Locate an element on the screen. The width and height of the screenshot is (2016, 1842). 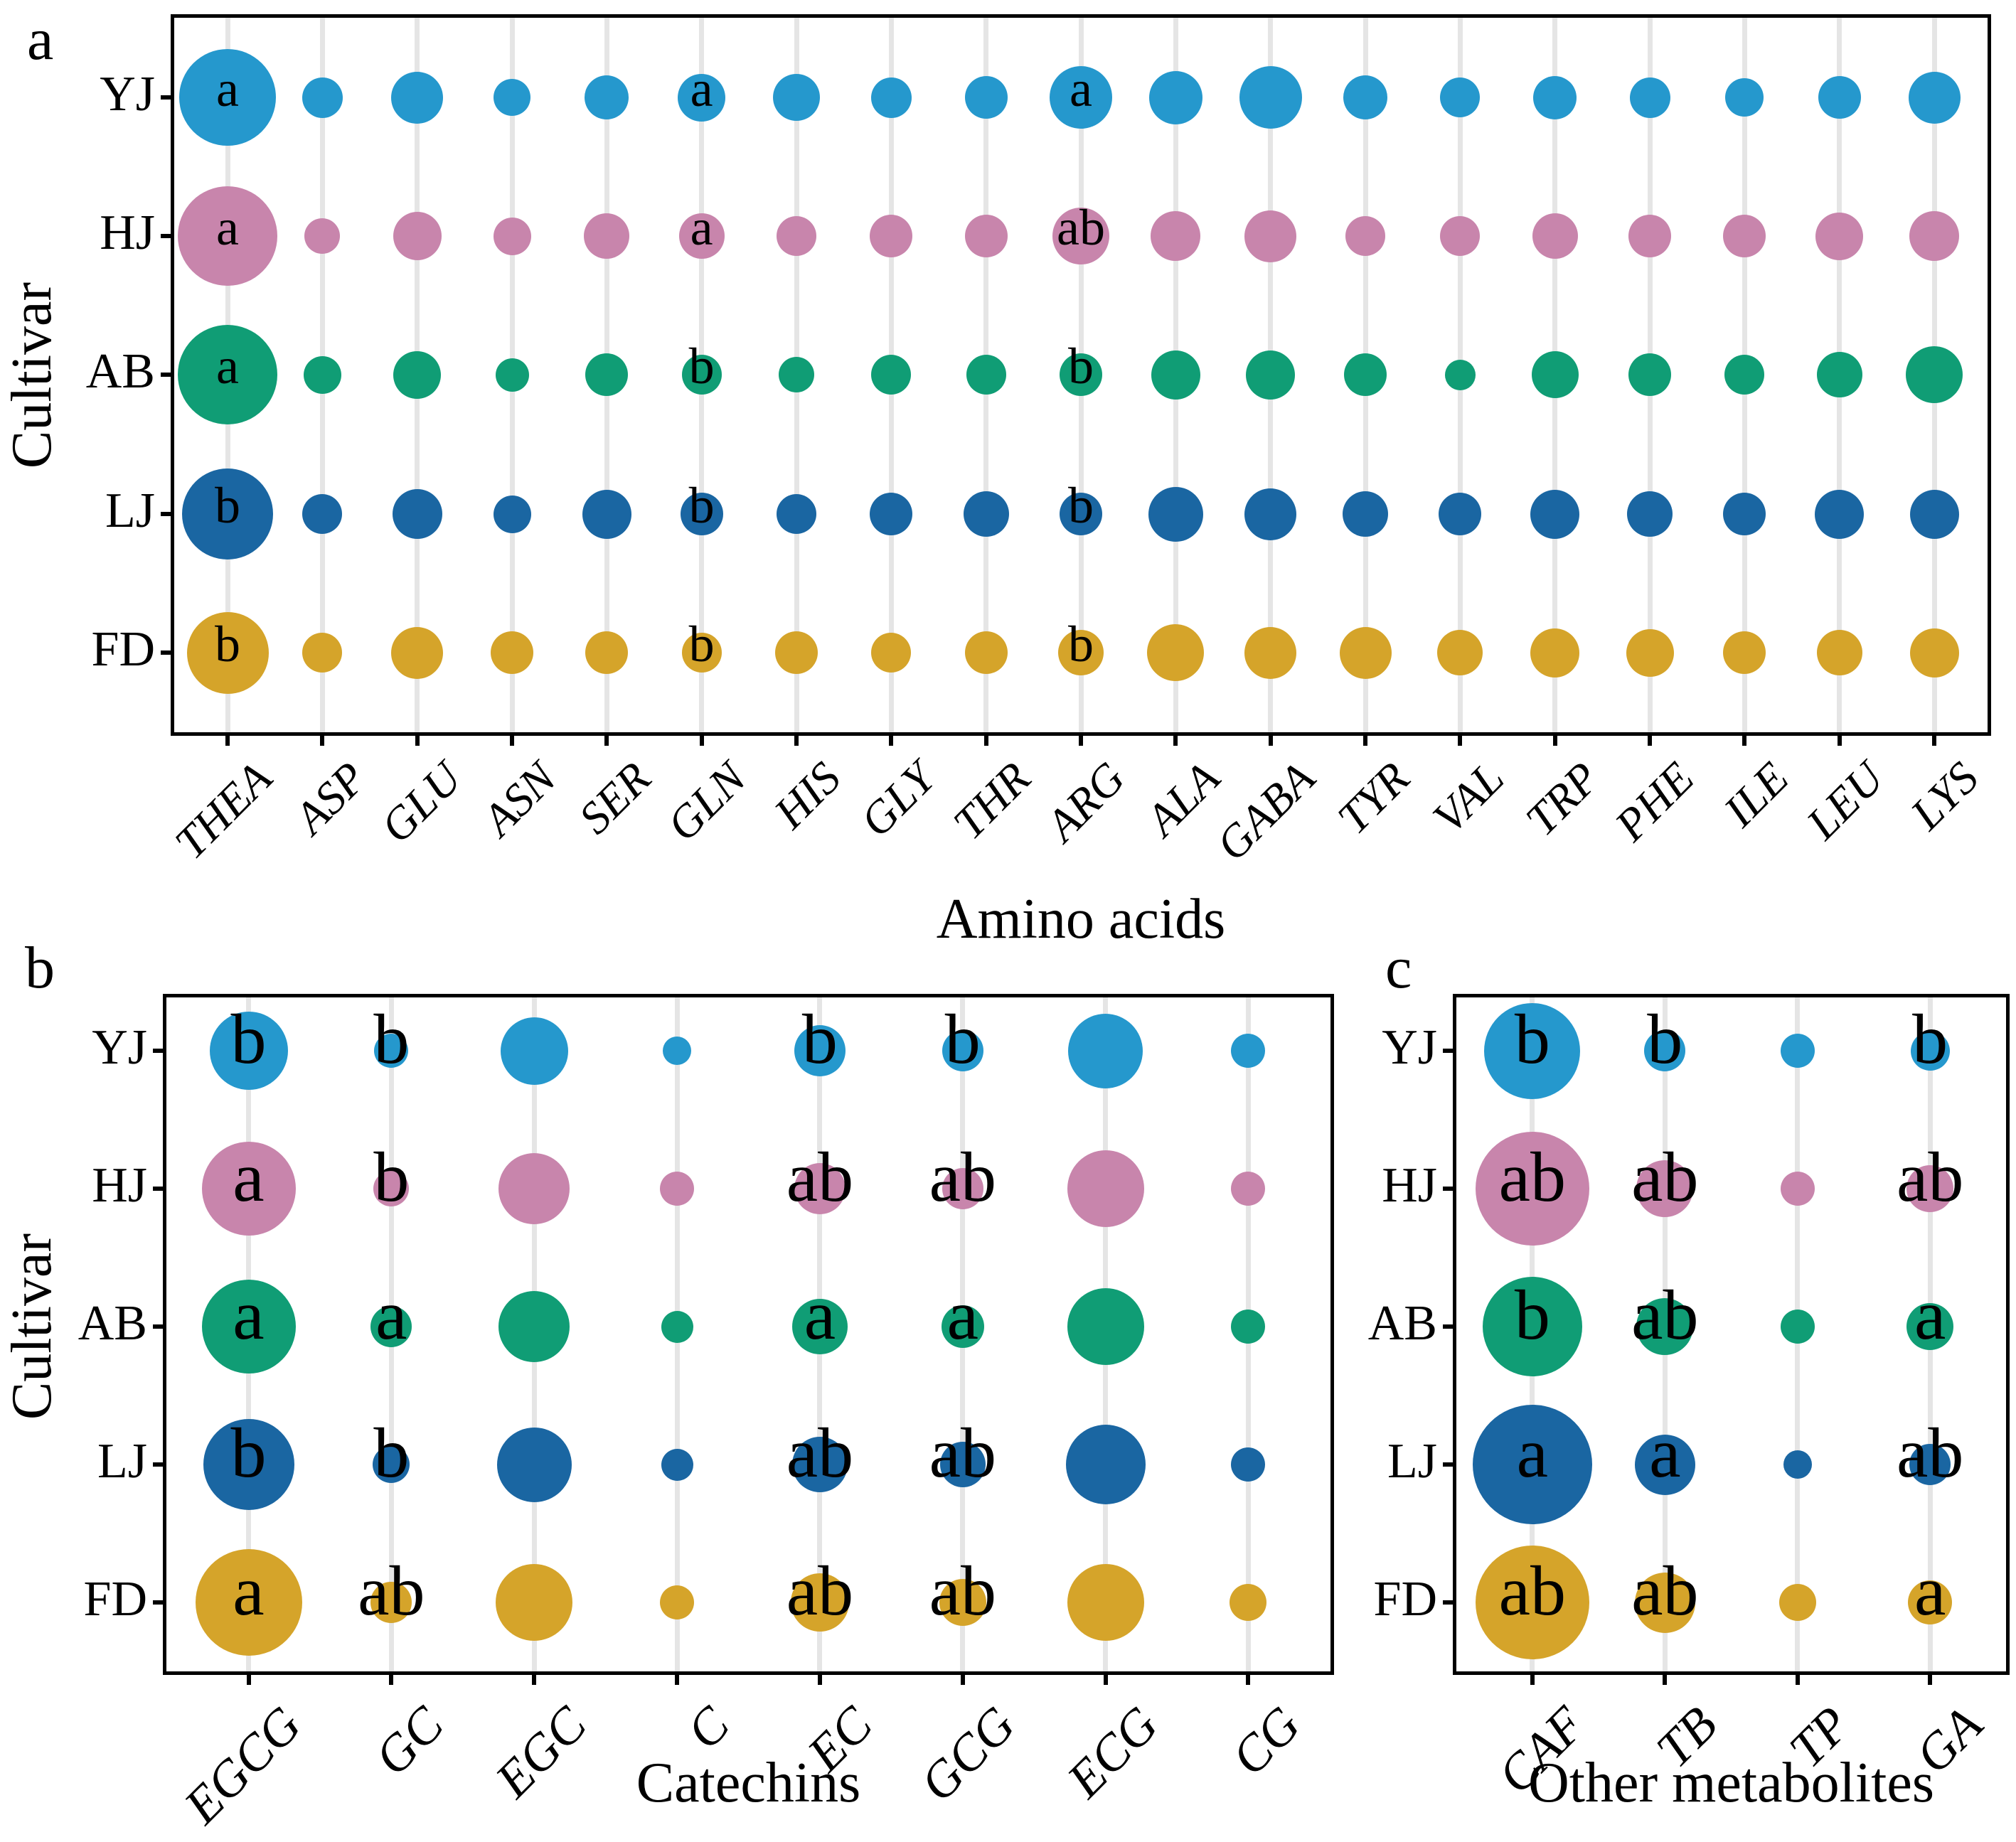
x-axis-title-b: Catechins is located at coordinates (748, 1783).